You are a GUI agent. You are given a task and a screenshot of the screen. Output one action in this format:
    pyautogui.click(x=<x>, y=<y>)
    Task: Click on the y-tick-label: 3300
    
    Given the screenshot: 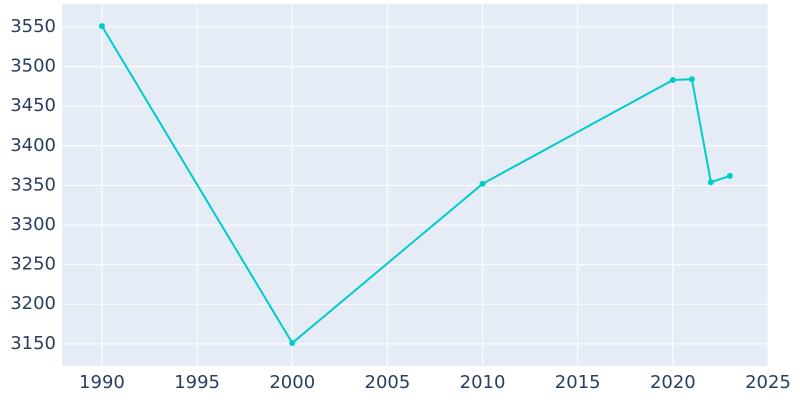 What is the action you would take?
    pyautogui.click(x=33, y=224)
    